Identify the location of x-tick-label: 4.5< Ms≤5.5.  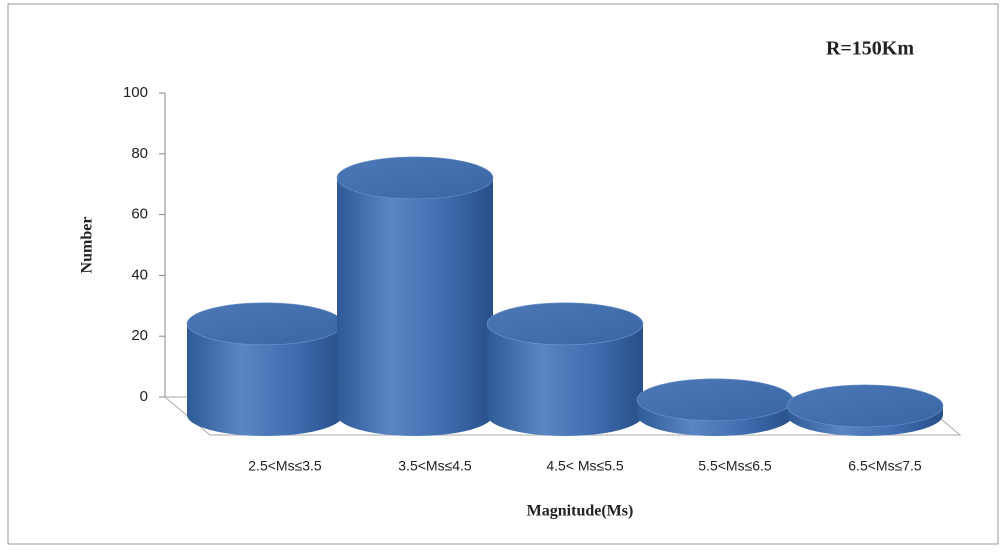
(585, 466).